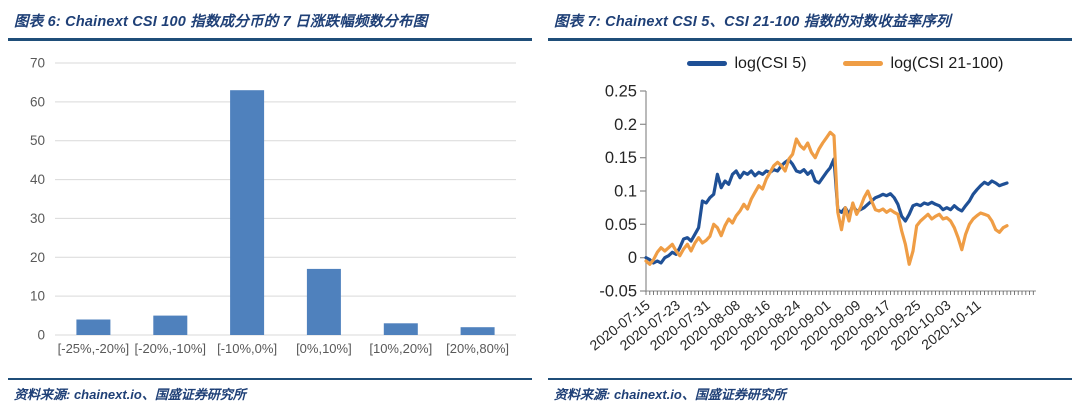 Image resolution: width=1080 pixels, height=411 pixels. What do you see at coordinates (706, 63) in the screenshot?
I see `csi5-line-swatch` at bounding box center [706, 63].